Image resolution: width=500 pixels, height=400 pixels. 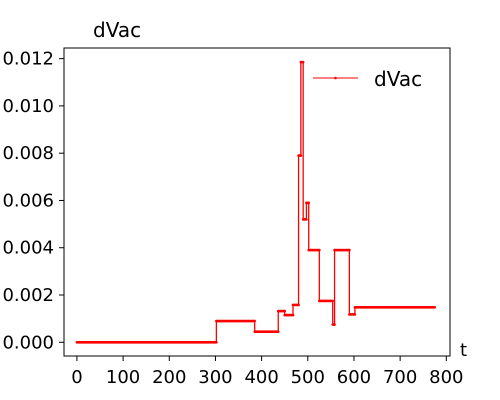 What do you see at coordinates (446, 377) in the screenshot?
I see `x-tick-label-800: 800` at bounding box center [446, 377].